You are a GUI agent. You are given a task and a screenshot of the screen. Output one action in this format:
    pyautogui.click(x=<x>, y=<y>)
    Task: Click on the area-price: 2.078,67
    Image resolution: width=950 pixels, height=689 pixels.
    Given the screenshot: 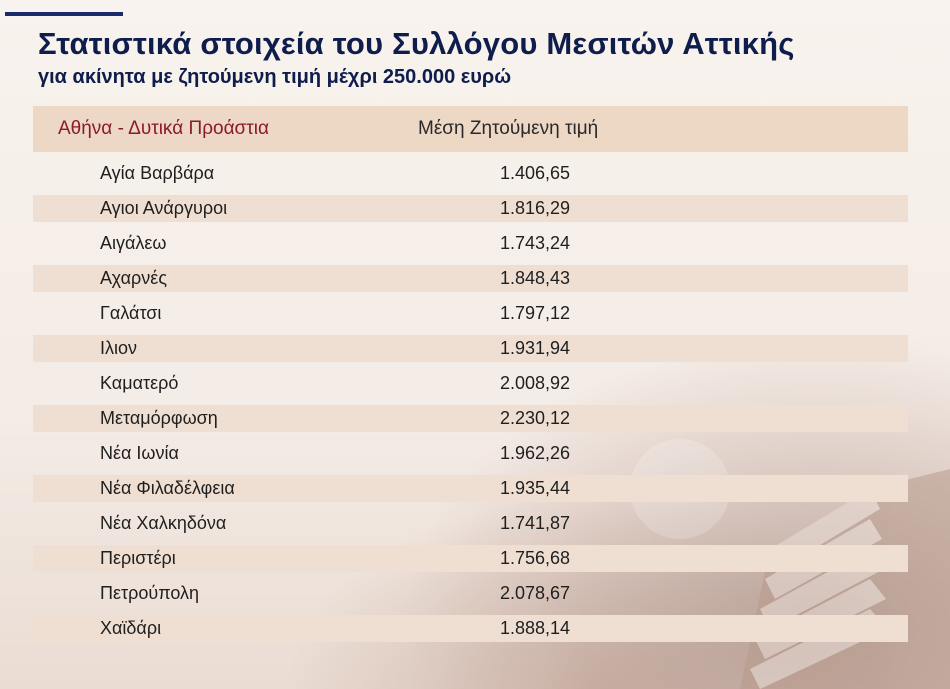 What is the action you would take?
    pyautogui.click(x=535, y=593)
    